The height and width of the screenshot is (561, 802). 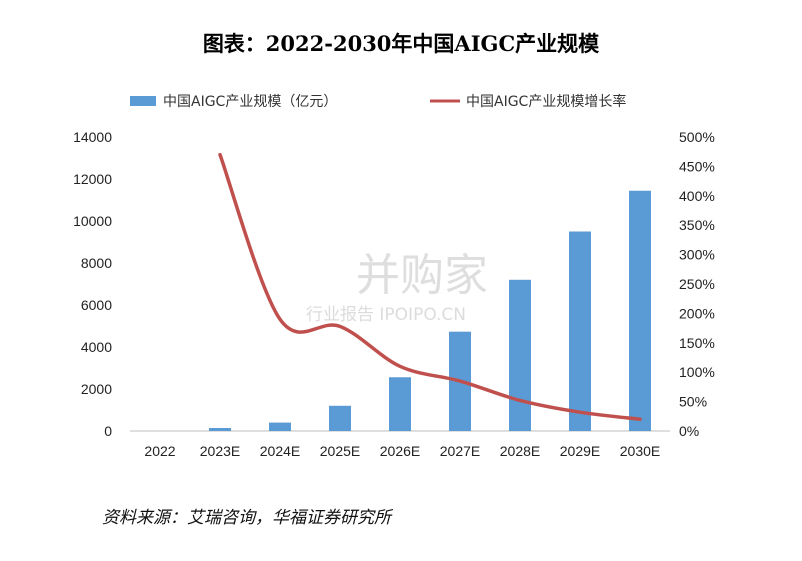 What do you see at coordinates (159, 451) in the screenshot?
I see `x-tick-label: 2022` at bounding box center [159, 451].